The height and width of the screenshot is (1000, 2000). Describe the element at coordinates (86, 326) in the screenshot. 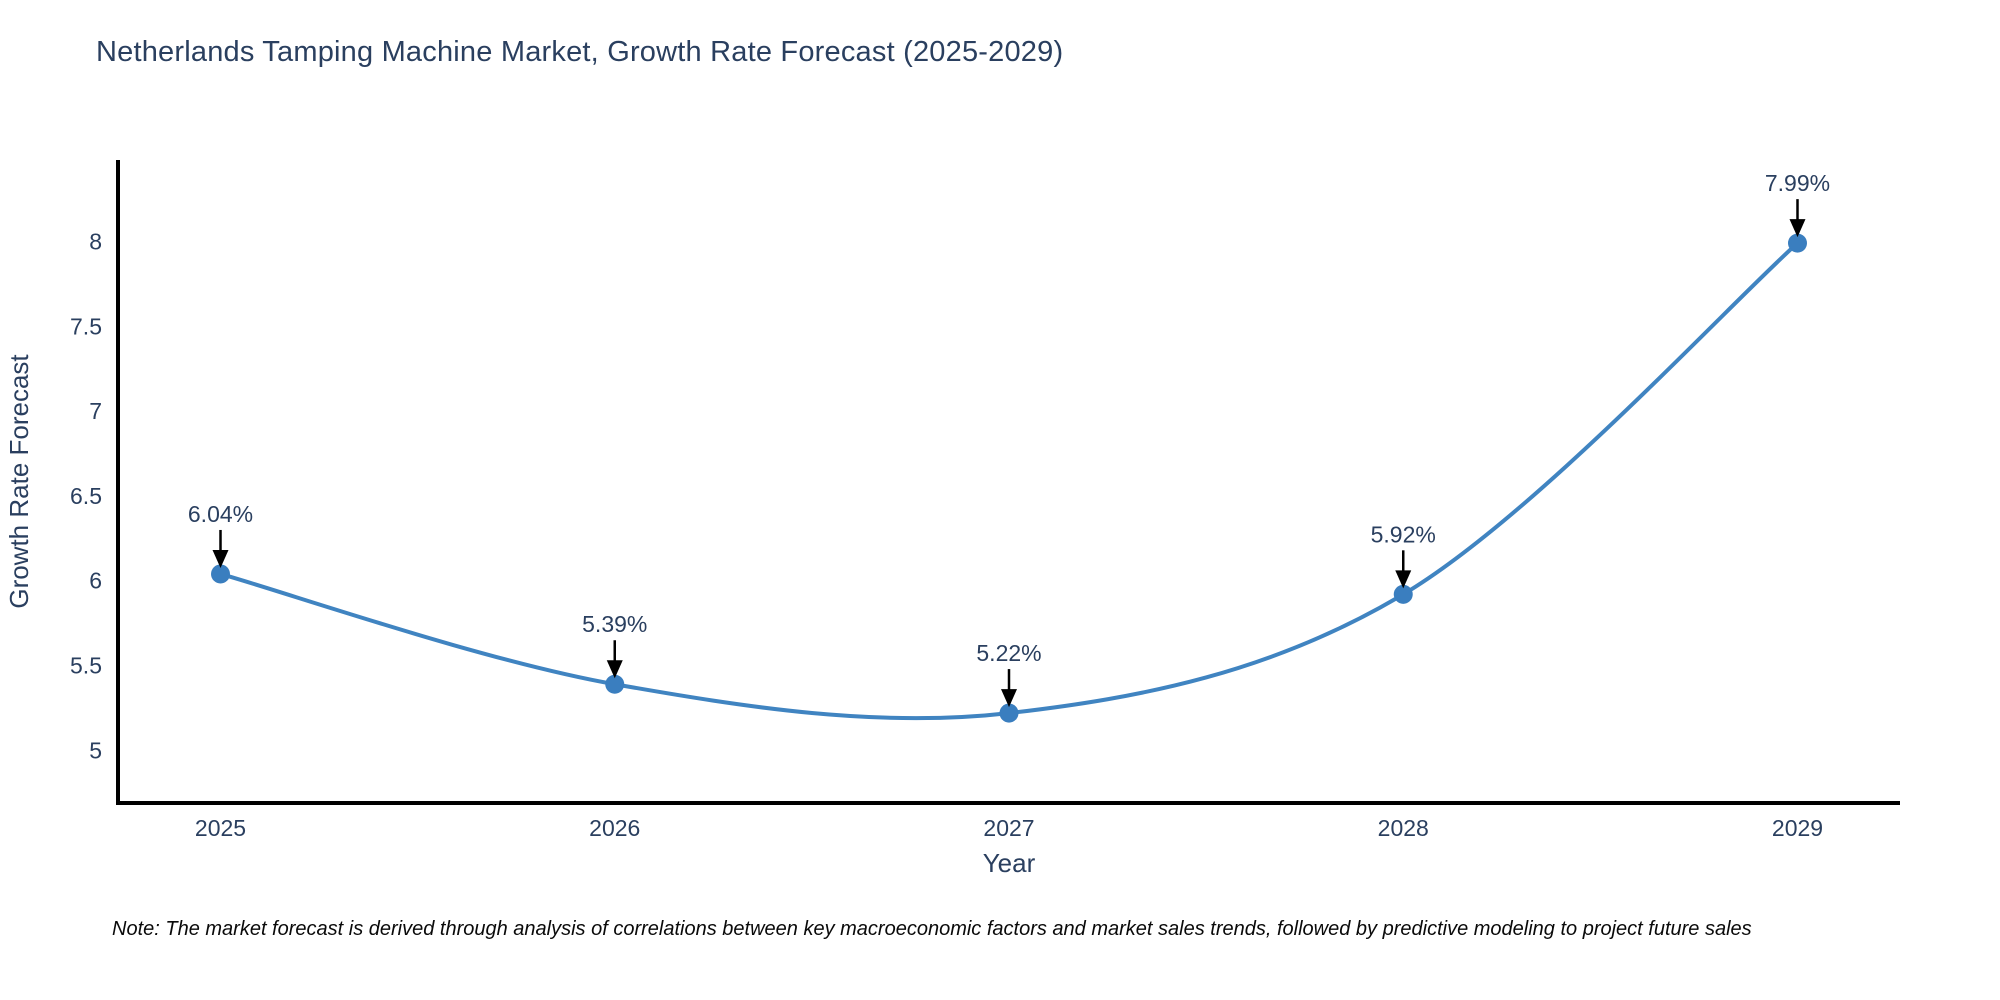

I see `y-tick-label: 7.5` at that location.